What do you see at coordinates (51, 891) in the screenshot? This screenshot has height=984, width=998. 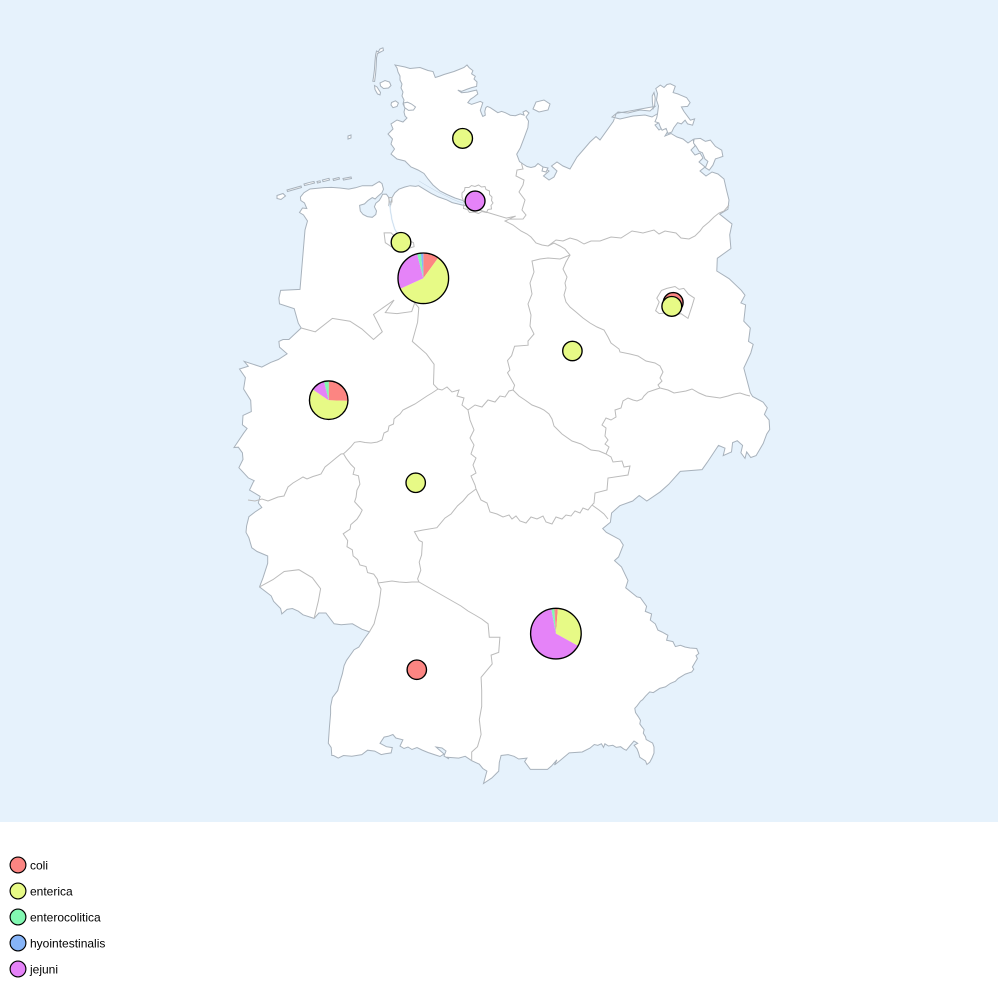 I see `svg-text: enterica` at bounding box center [51, 891].